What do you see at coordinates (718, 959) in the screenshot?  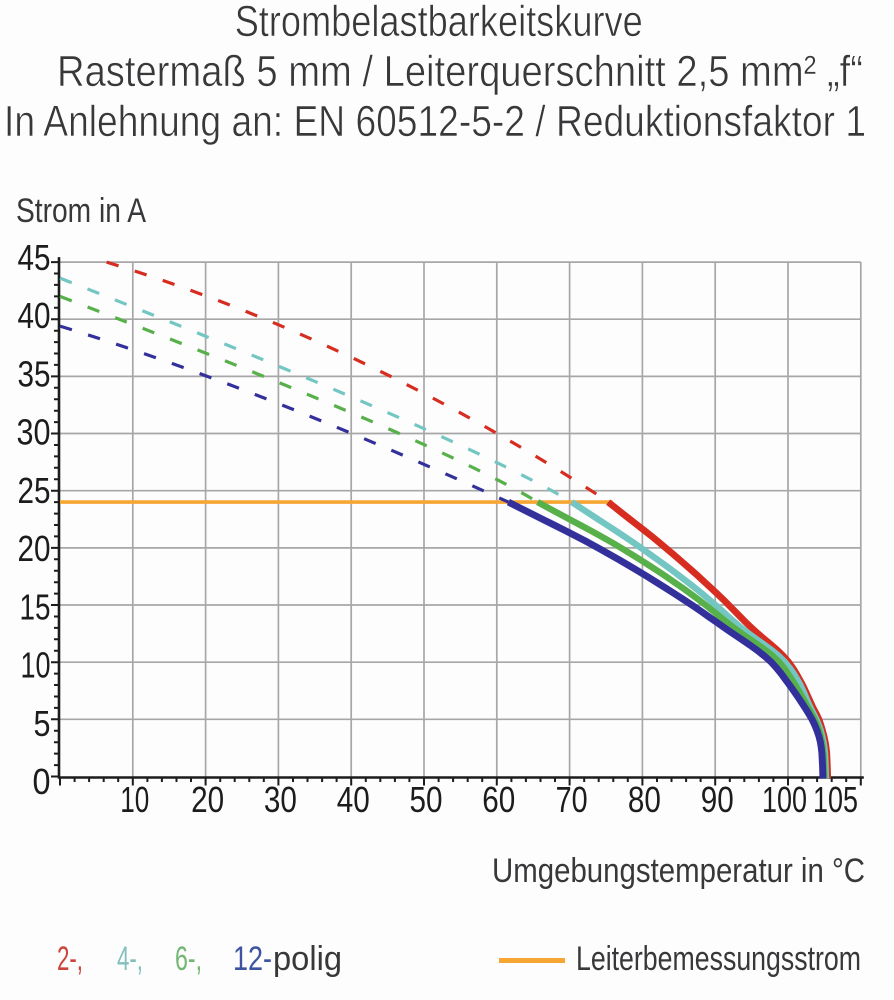 I see `svg-text: Leiterbemessungsstrom` at bounding box center [718, 959].